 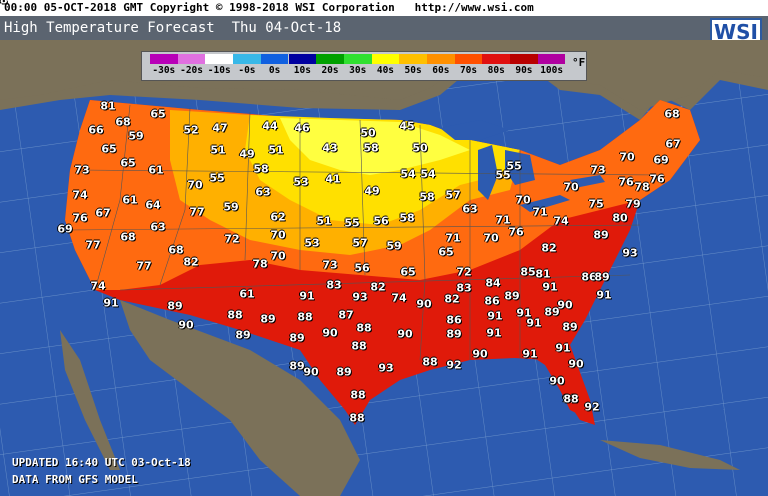 What do you see at coordinates (346, 315) in the screenshot?
I see `temperature-label: 87` at bounding box center [346, 315].